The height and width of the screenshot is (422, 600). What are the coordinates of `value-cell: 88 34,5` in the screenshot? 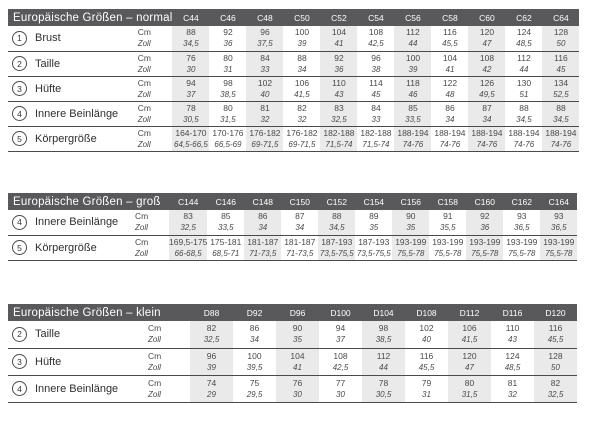 It's located at (191, 38).